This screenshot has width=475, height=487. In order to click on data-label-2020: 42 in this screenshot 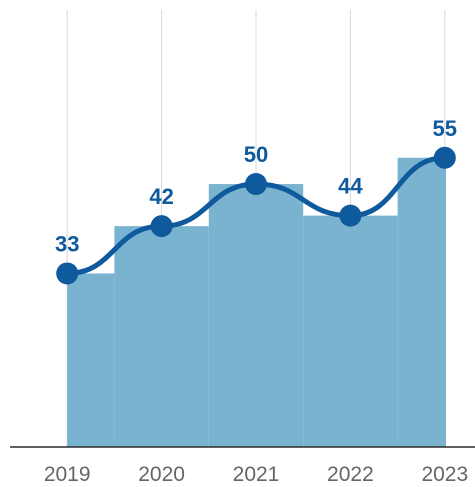, I will do `click(161, 196)`.